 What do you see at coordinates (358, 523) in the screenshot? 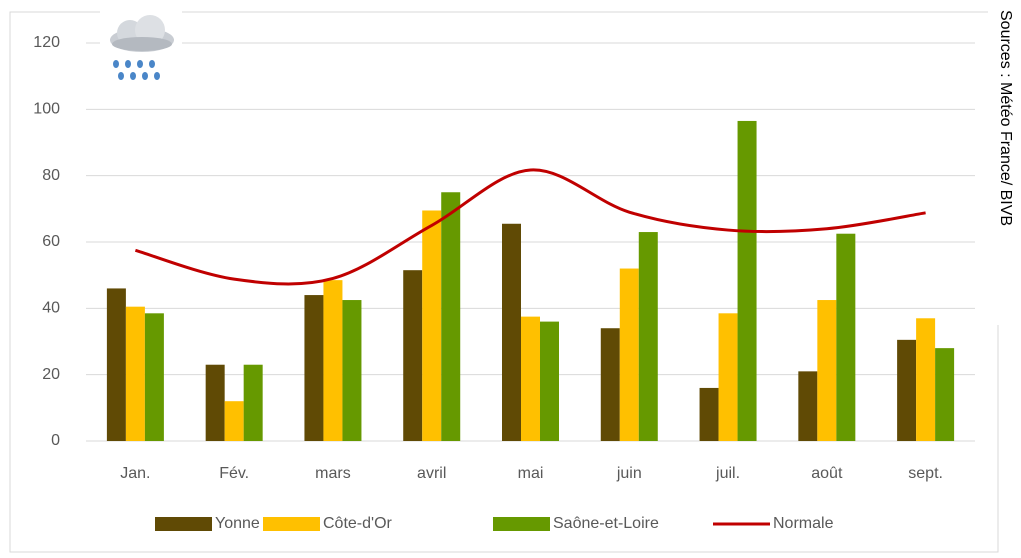
I see `legend-label: Côte-d'Or` at bounding box center [358, 523].